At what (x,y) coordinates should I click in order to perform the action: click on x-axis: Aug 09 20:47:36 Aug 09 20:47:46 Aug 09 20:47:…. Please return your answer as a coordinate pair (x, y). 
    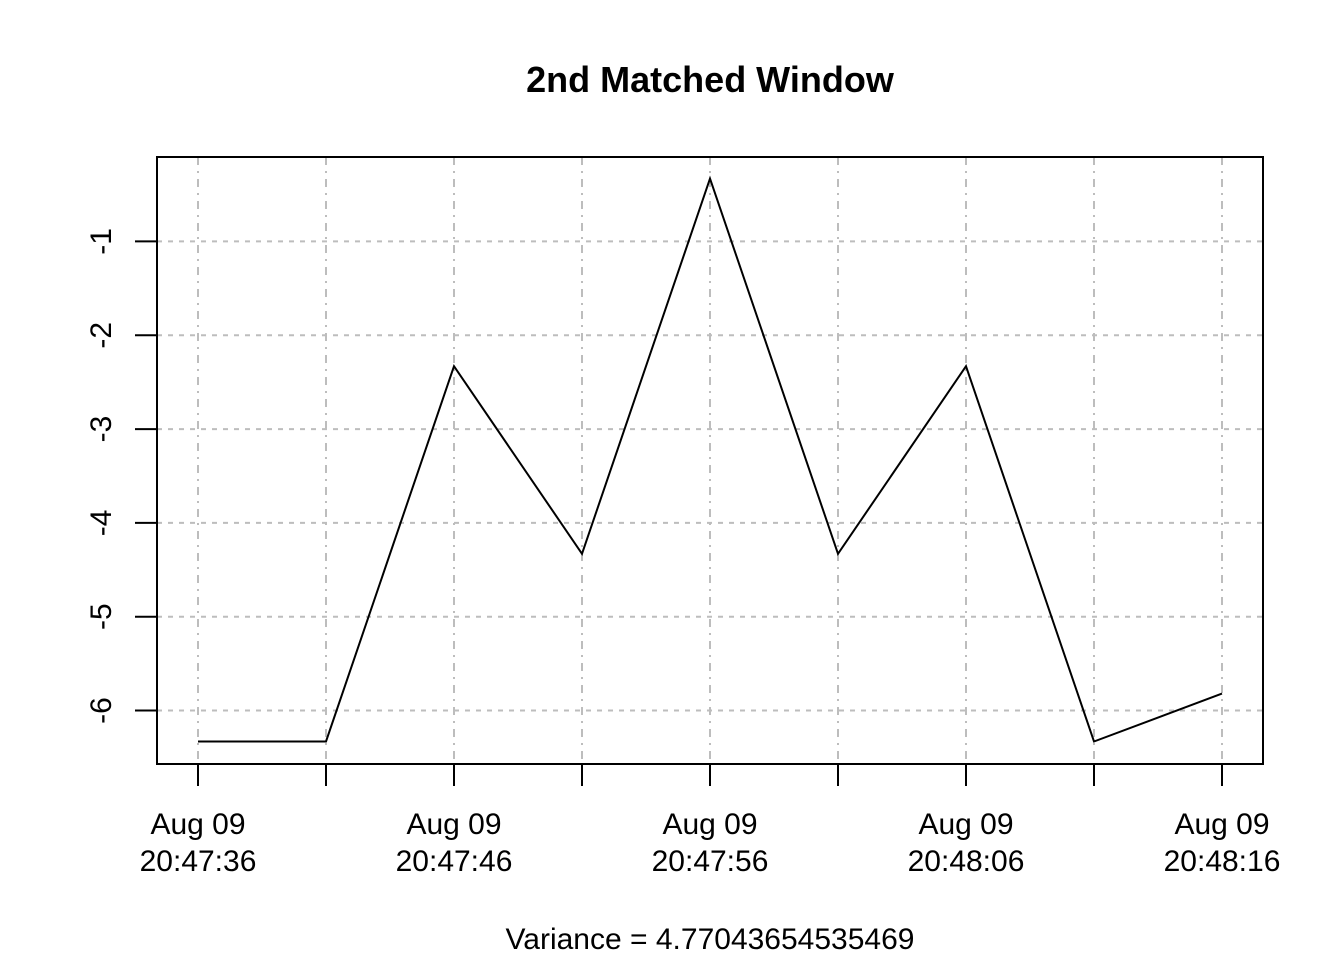
    Looking at the image, I should click on (710, 821).